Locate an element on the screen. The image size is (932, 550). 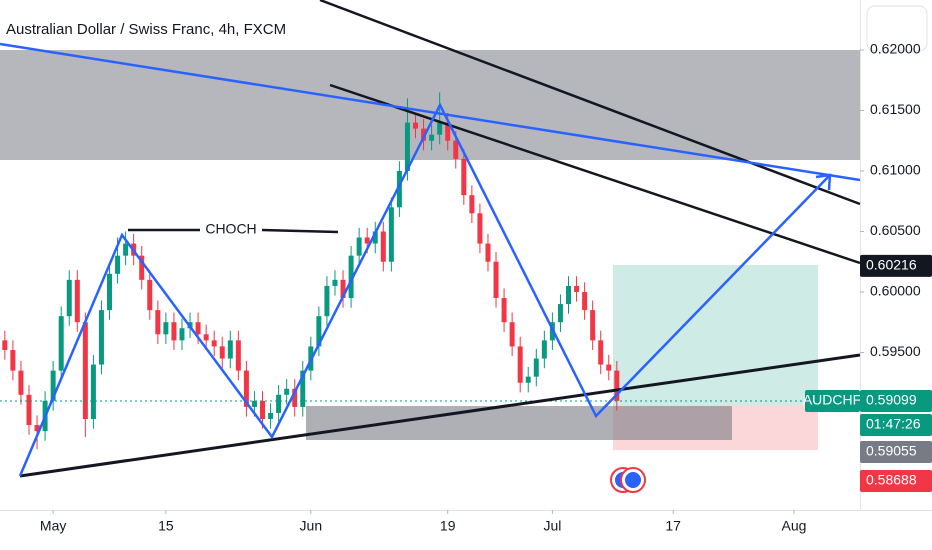
stop-label-text: 0.58688 is located at coordinates (891, 480).